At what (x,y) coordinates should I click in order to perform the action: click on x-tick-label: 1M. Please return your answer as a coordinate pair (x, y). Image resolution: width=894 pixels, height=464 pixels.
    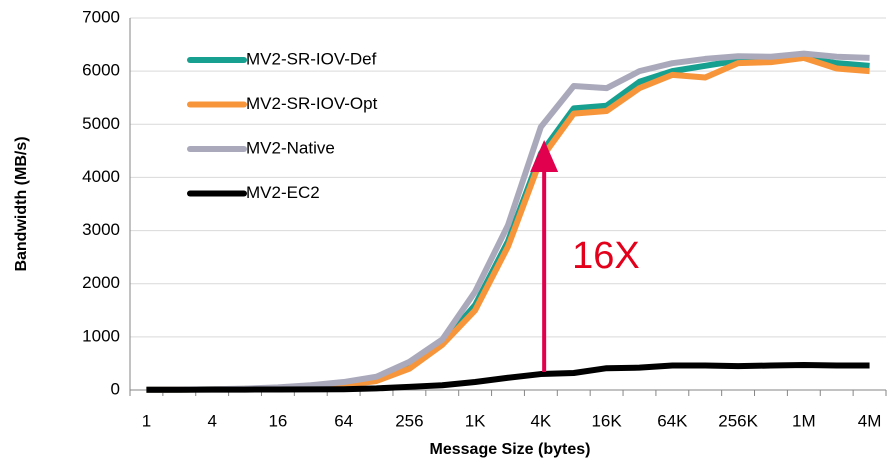
    Looking at the image, I should click on (804, 420).